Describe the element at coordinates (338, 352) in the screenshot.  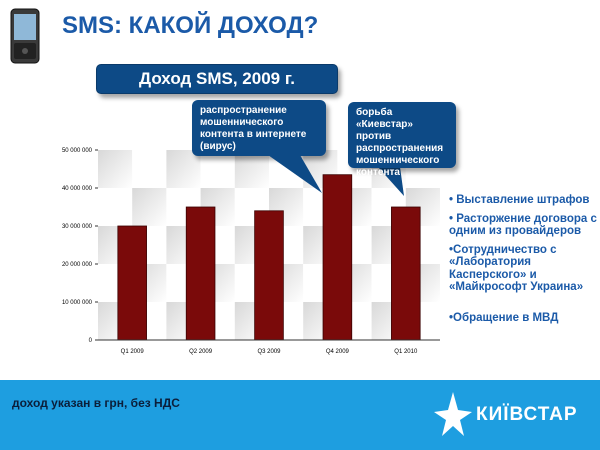
I see `x-tick-label: Q4 2009` at that location.